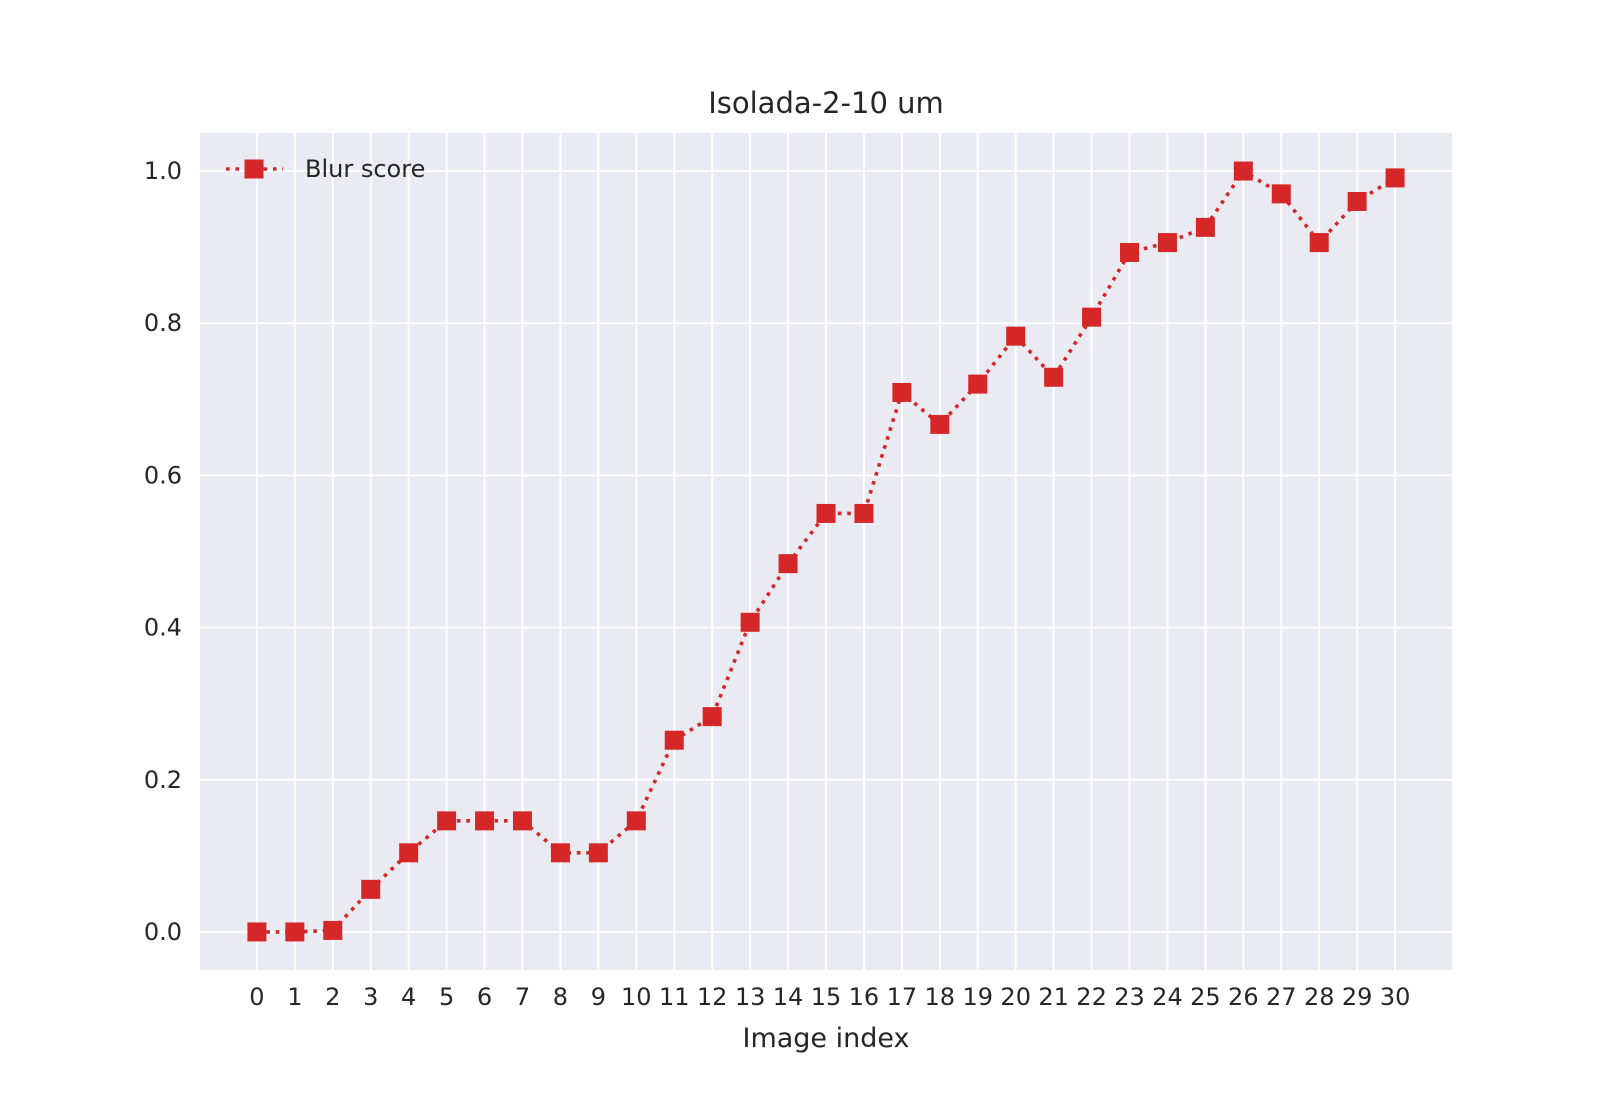  Describe the element at coordinates (163, 932) in the screenshot. I see `y-tick-label: 0.0` at that location.